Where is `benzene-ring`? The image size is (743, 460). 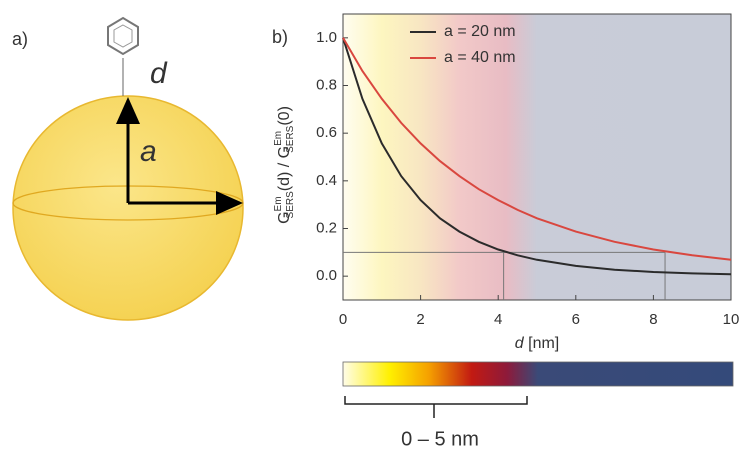
benzene-ring is located at coordinates (123, 36).